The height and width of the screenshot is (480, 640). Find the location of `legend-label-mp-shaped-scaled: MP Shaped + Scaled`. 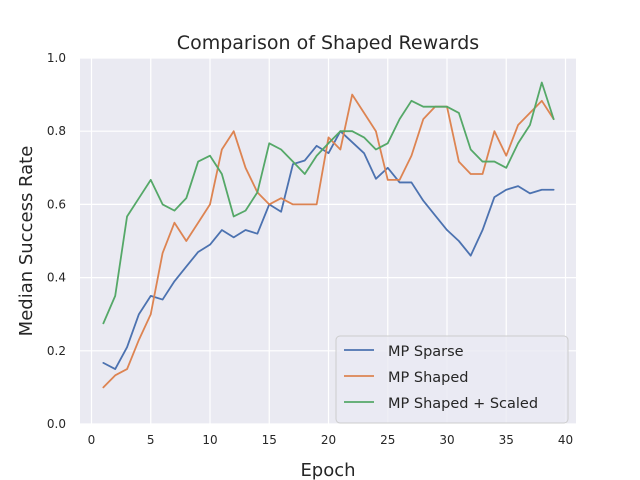

legend-label-mp-shaped-scaled: MP Shaped + Scaled is located at coordinates (463, 404).